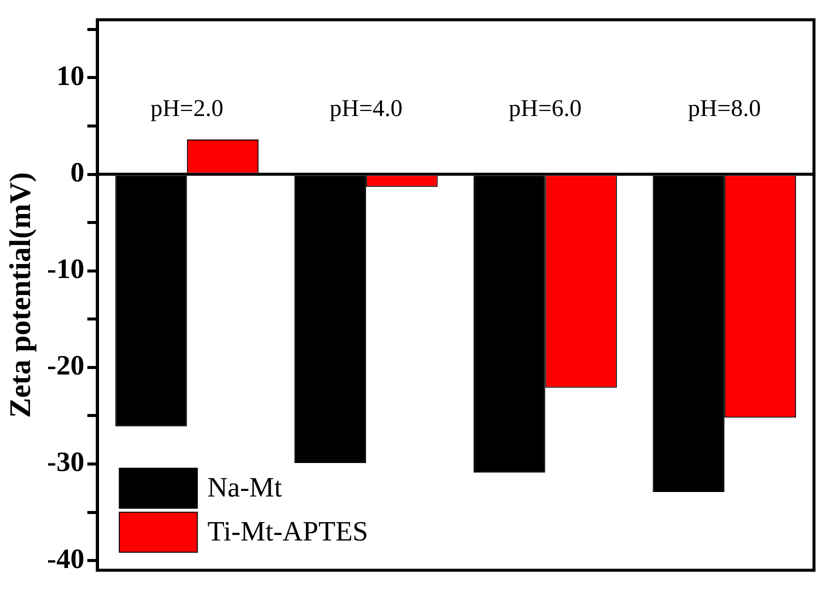  Describe the element at coordinates (287, 532) in the screenshot. I see `legend-label: Ti-Mt-APTES` at that location.